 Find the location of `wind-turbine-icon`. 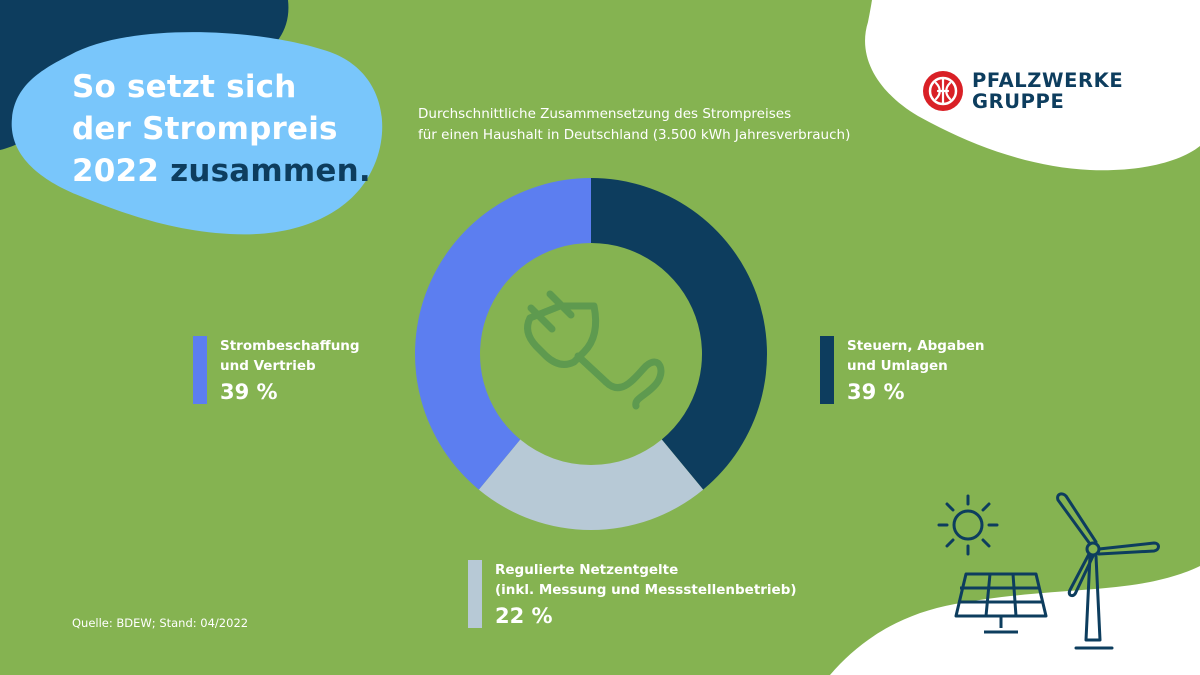

wind-turbine-icon is located at coordinates (1108, 571).